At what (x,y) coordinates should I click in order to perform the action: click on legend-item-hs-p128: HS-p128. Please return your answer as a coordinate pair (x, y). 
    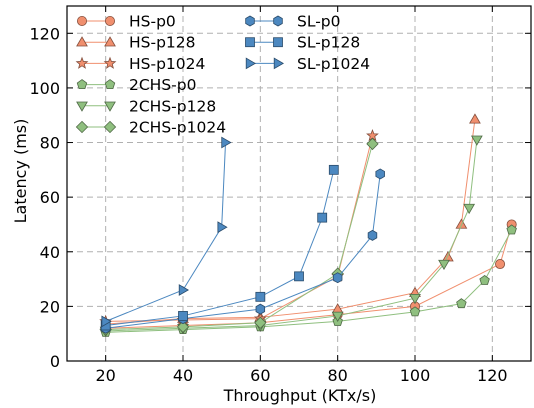
    Looking at the image, I should click on (136, 43).